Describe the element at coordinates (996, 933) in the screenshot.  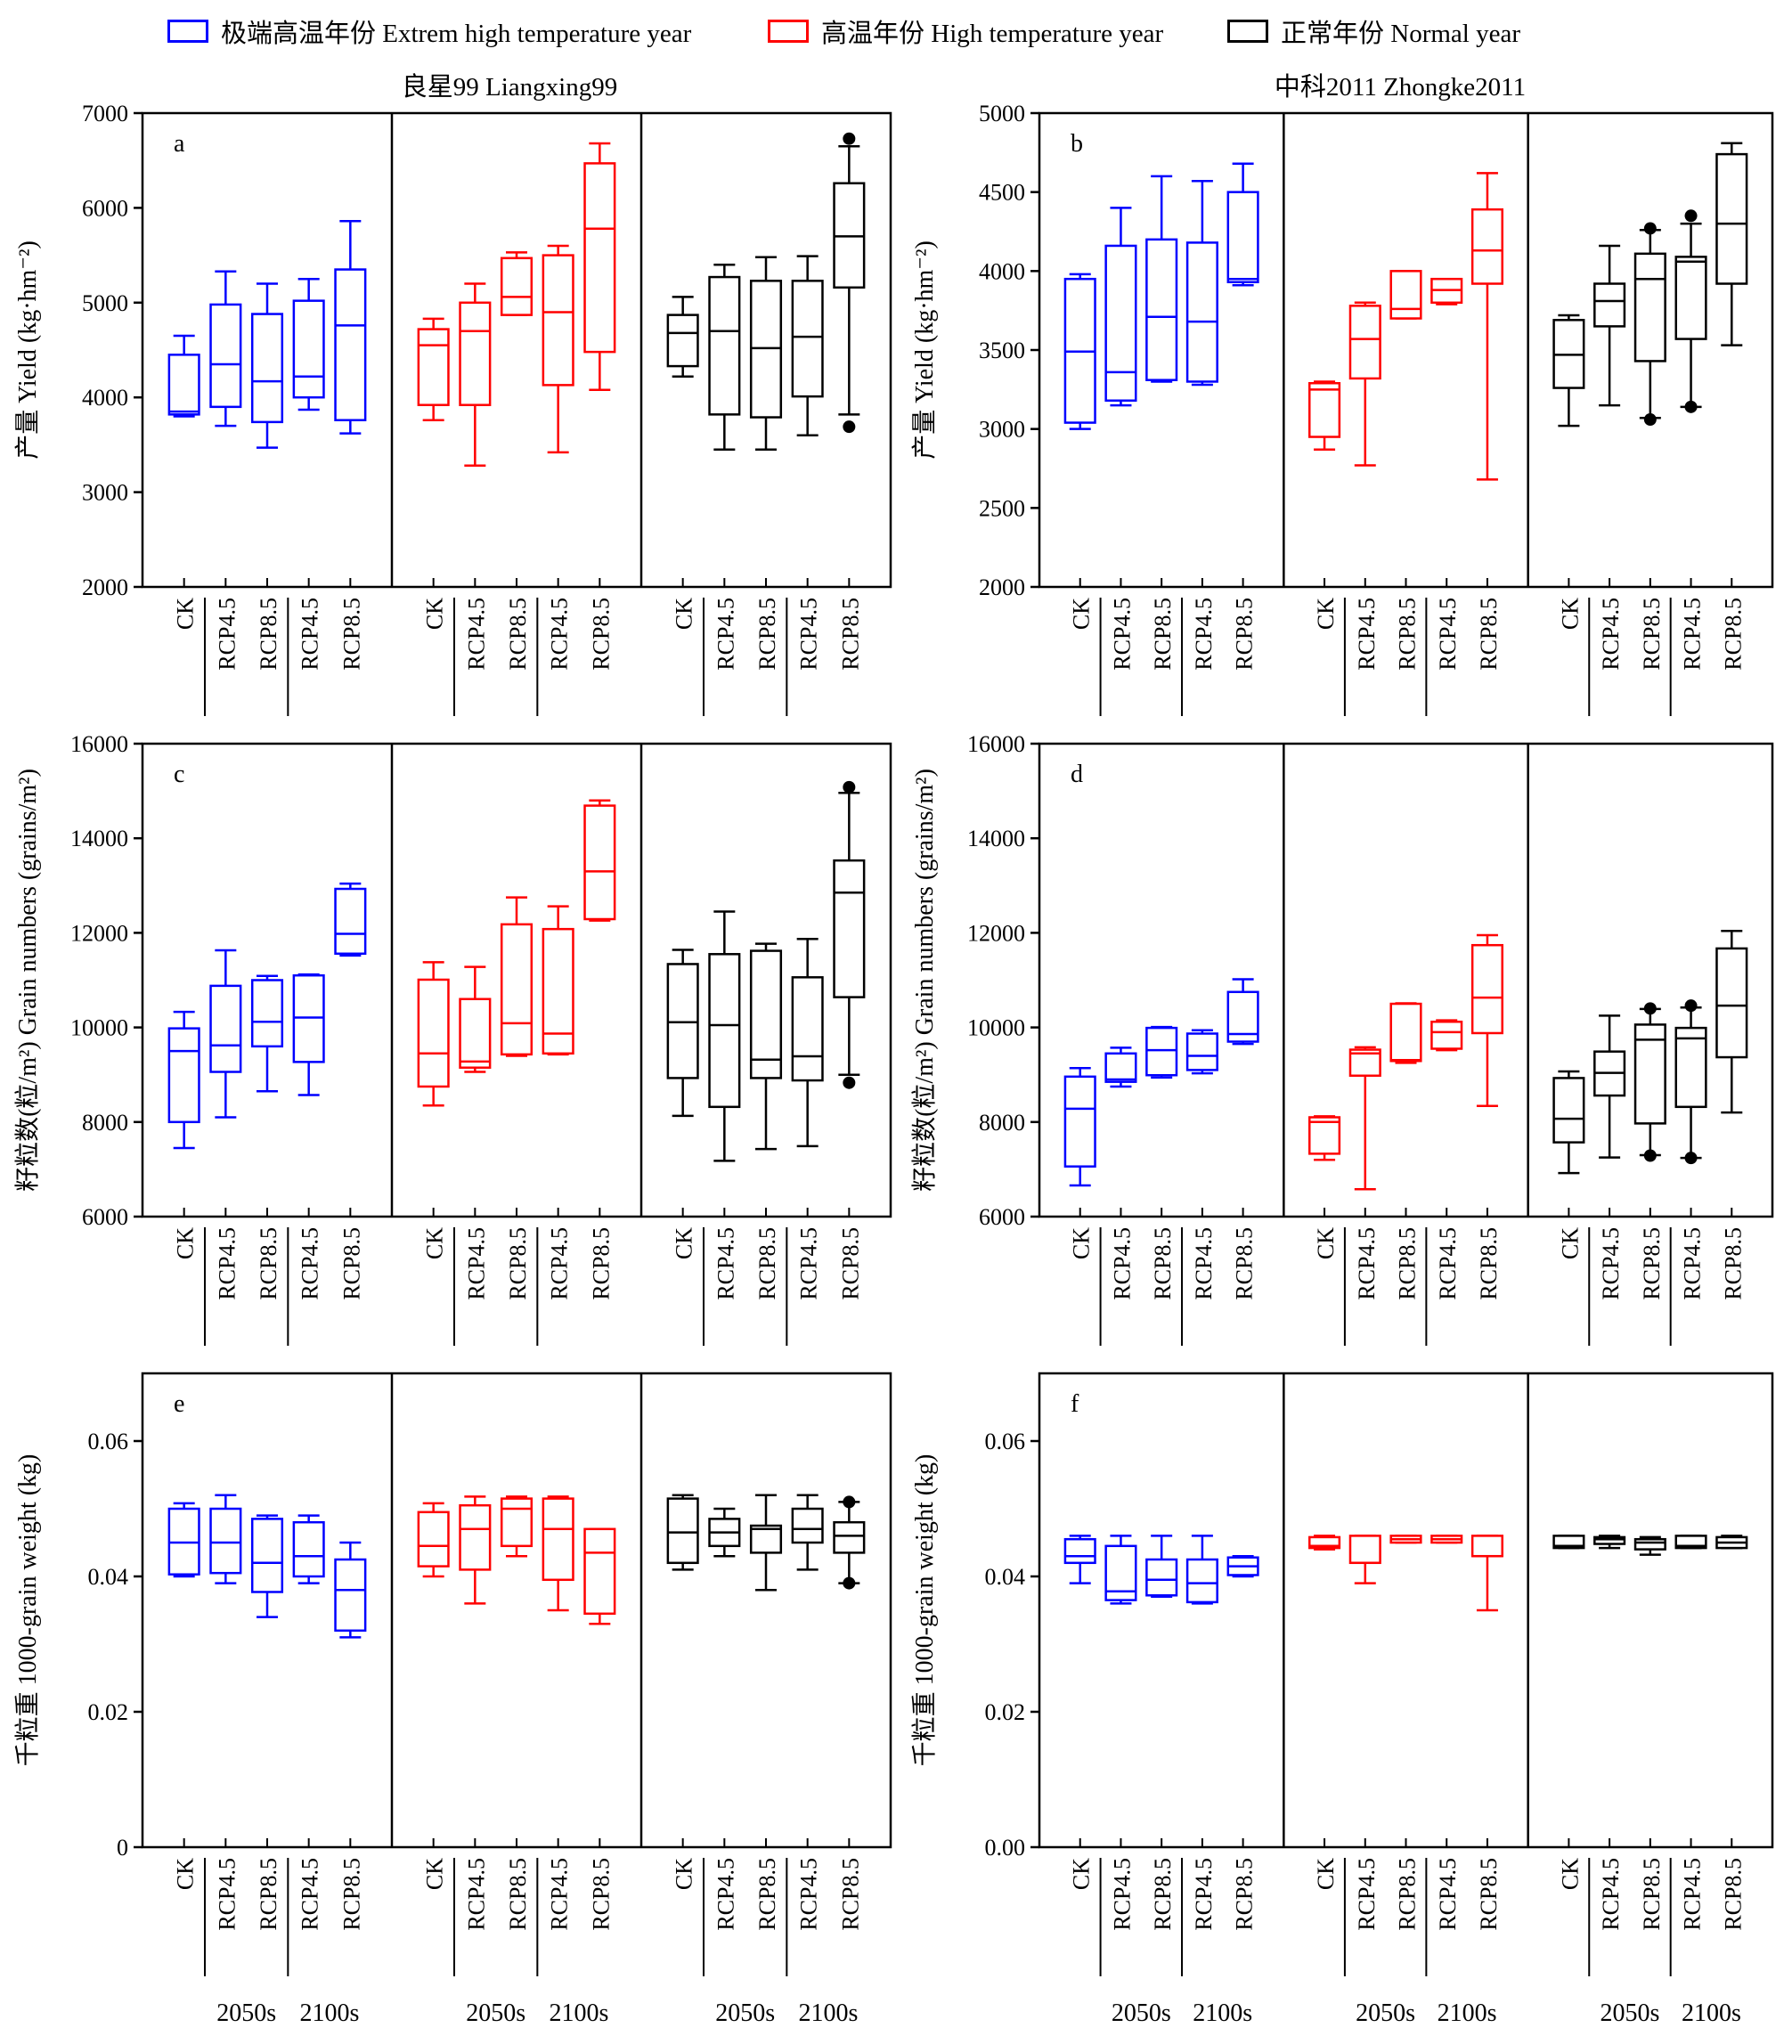
I see `y-tick-label: 12000` at that location.